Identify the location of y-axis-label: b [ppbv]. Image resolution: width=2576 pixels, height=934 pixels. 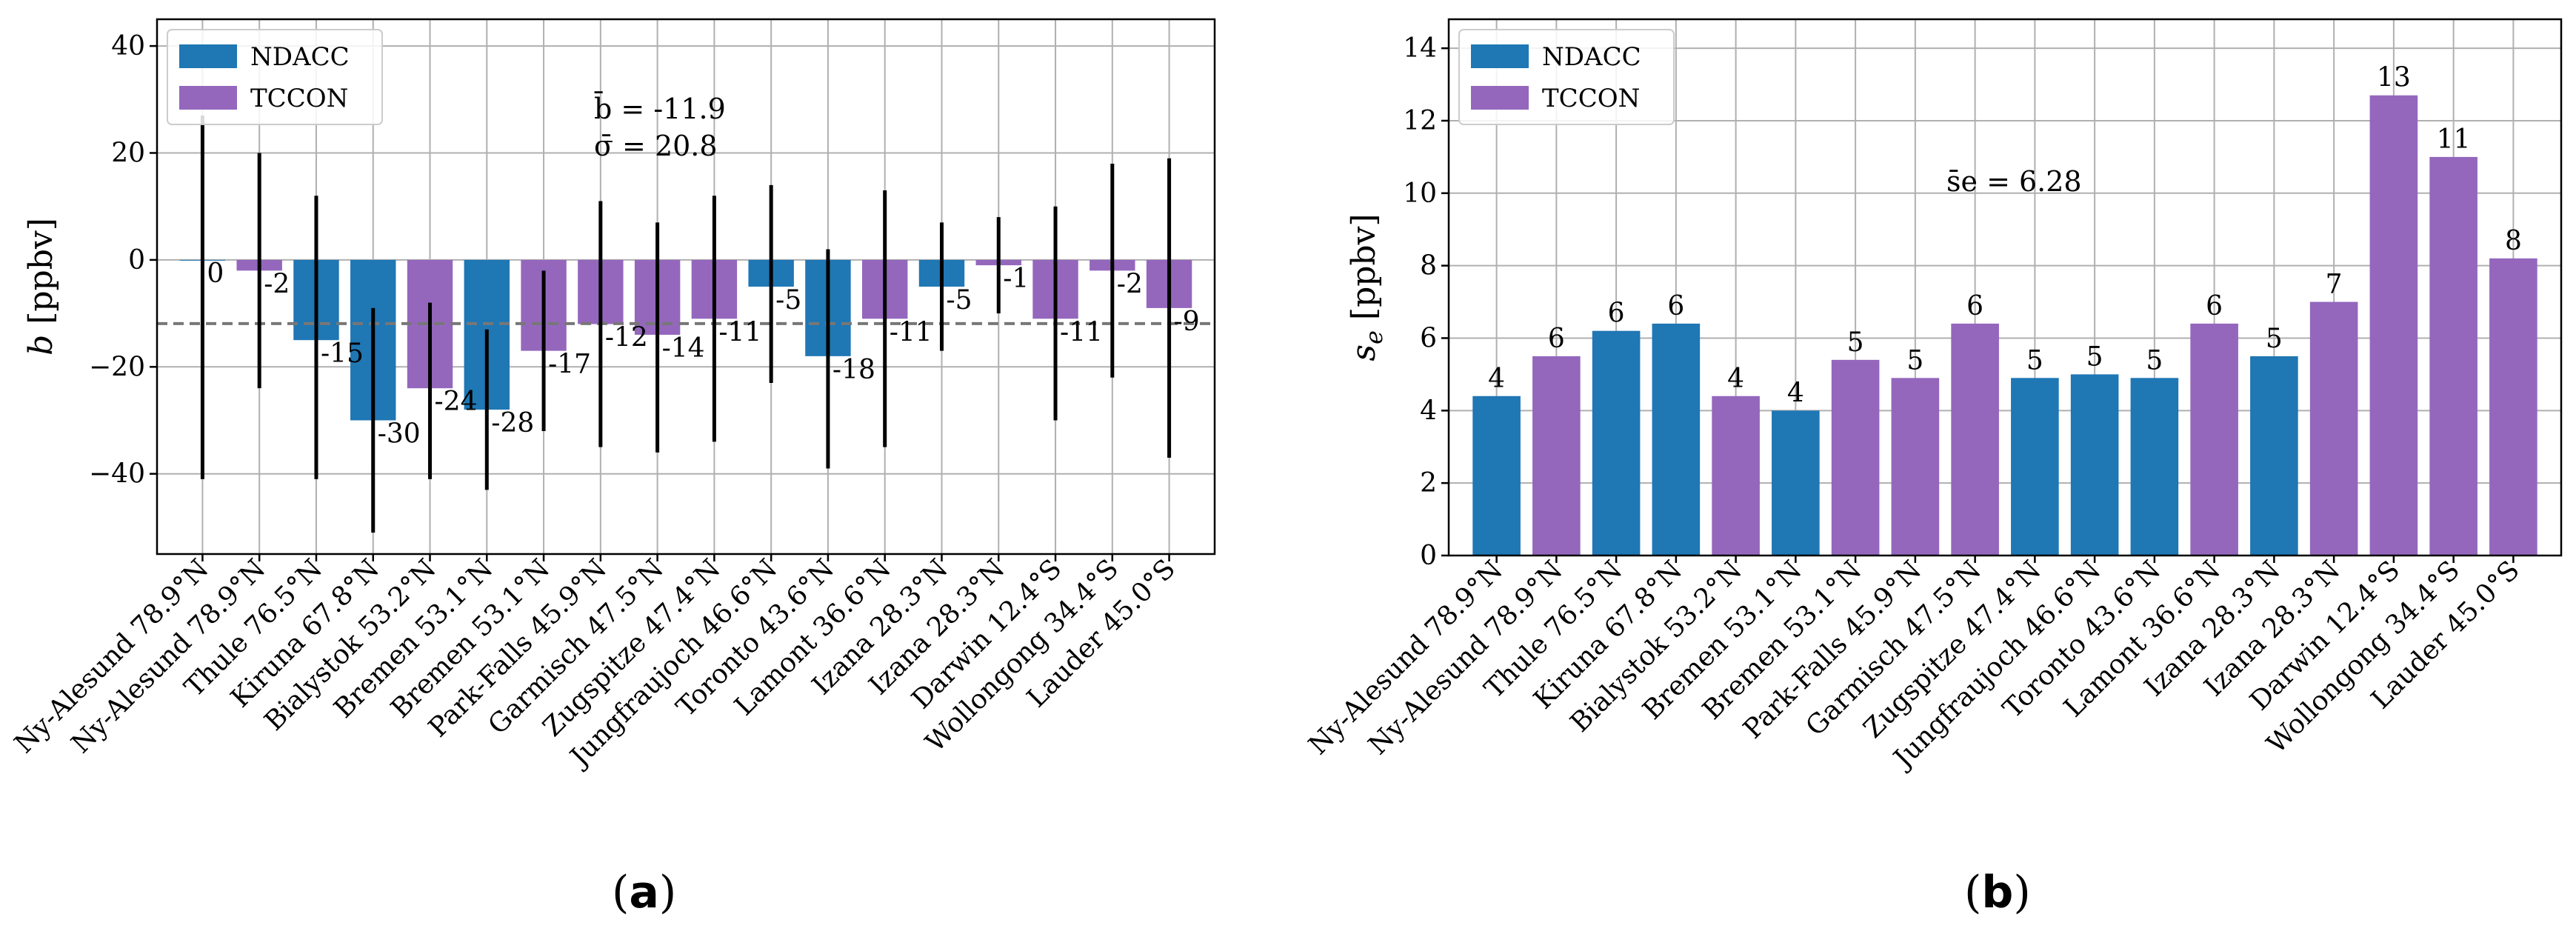
(41, 287).